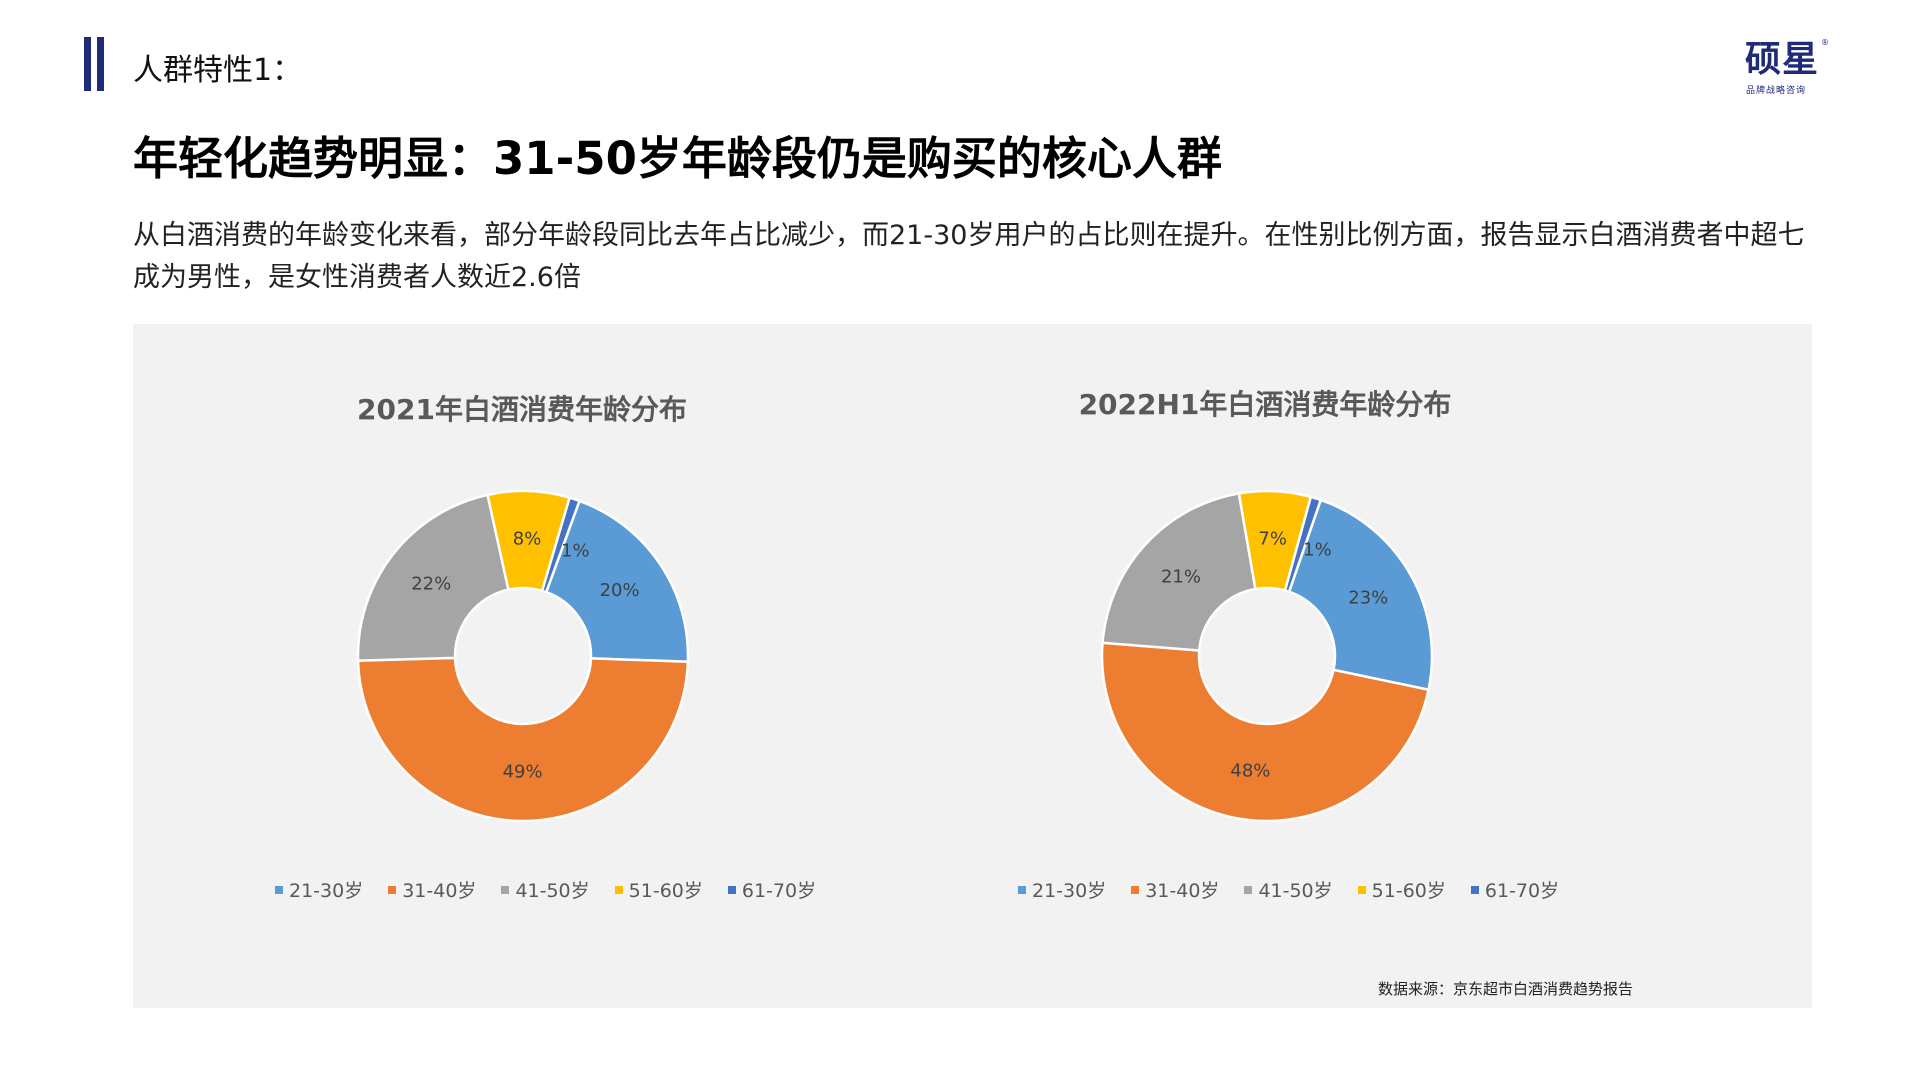 The image size is (1915, 1071). I want to click on logo-wordmark: 硕星, so click(1782, 59).